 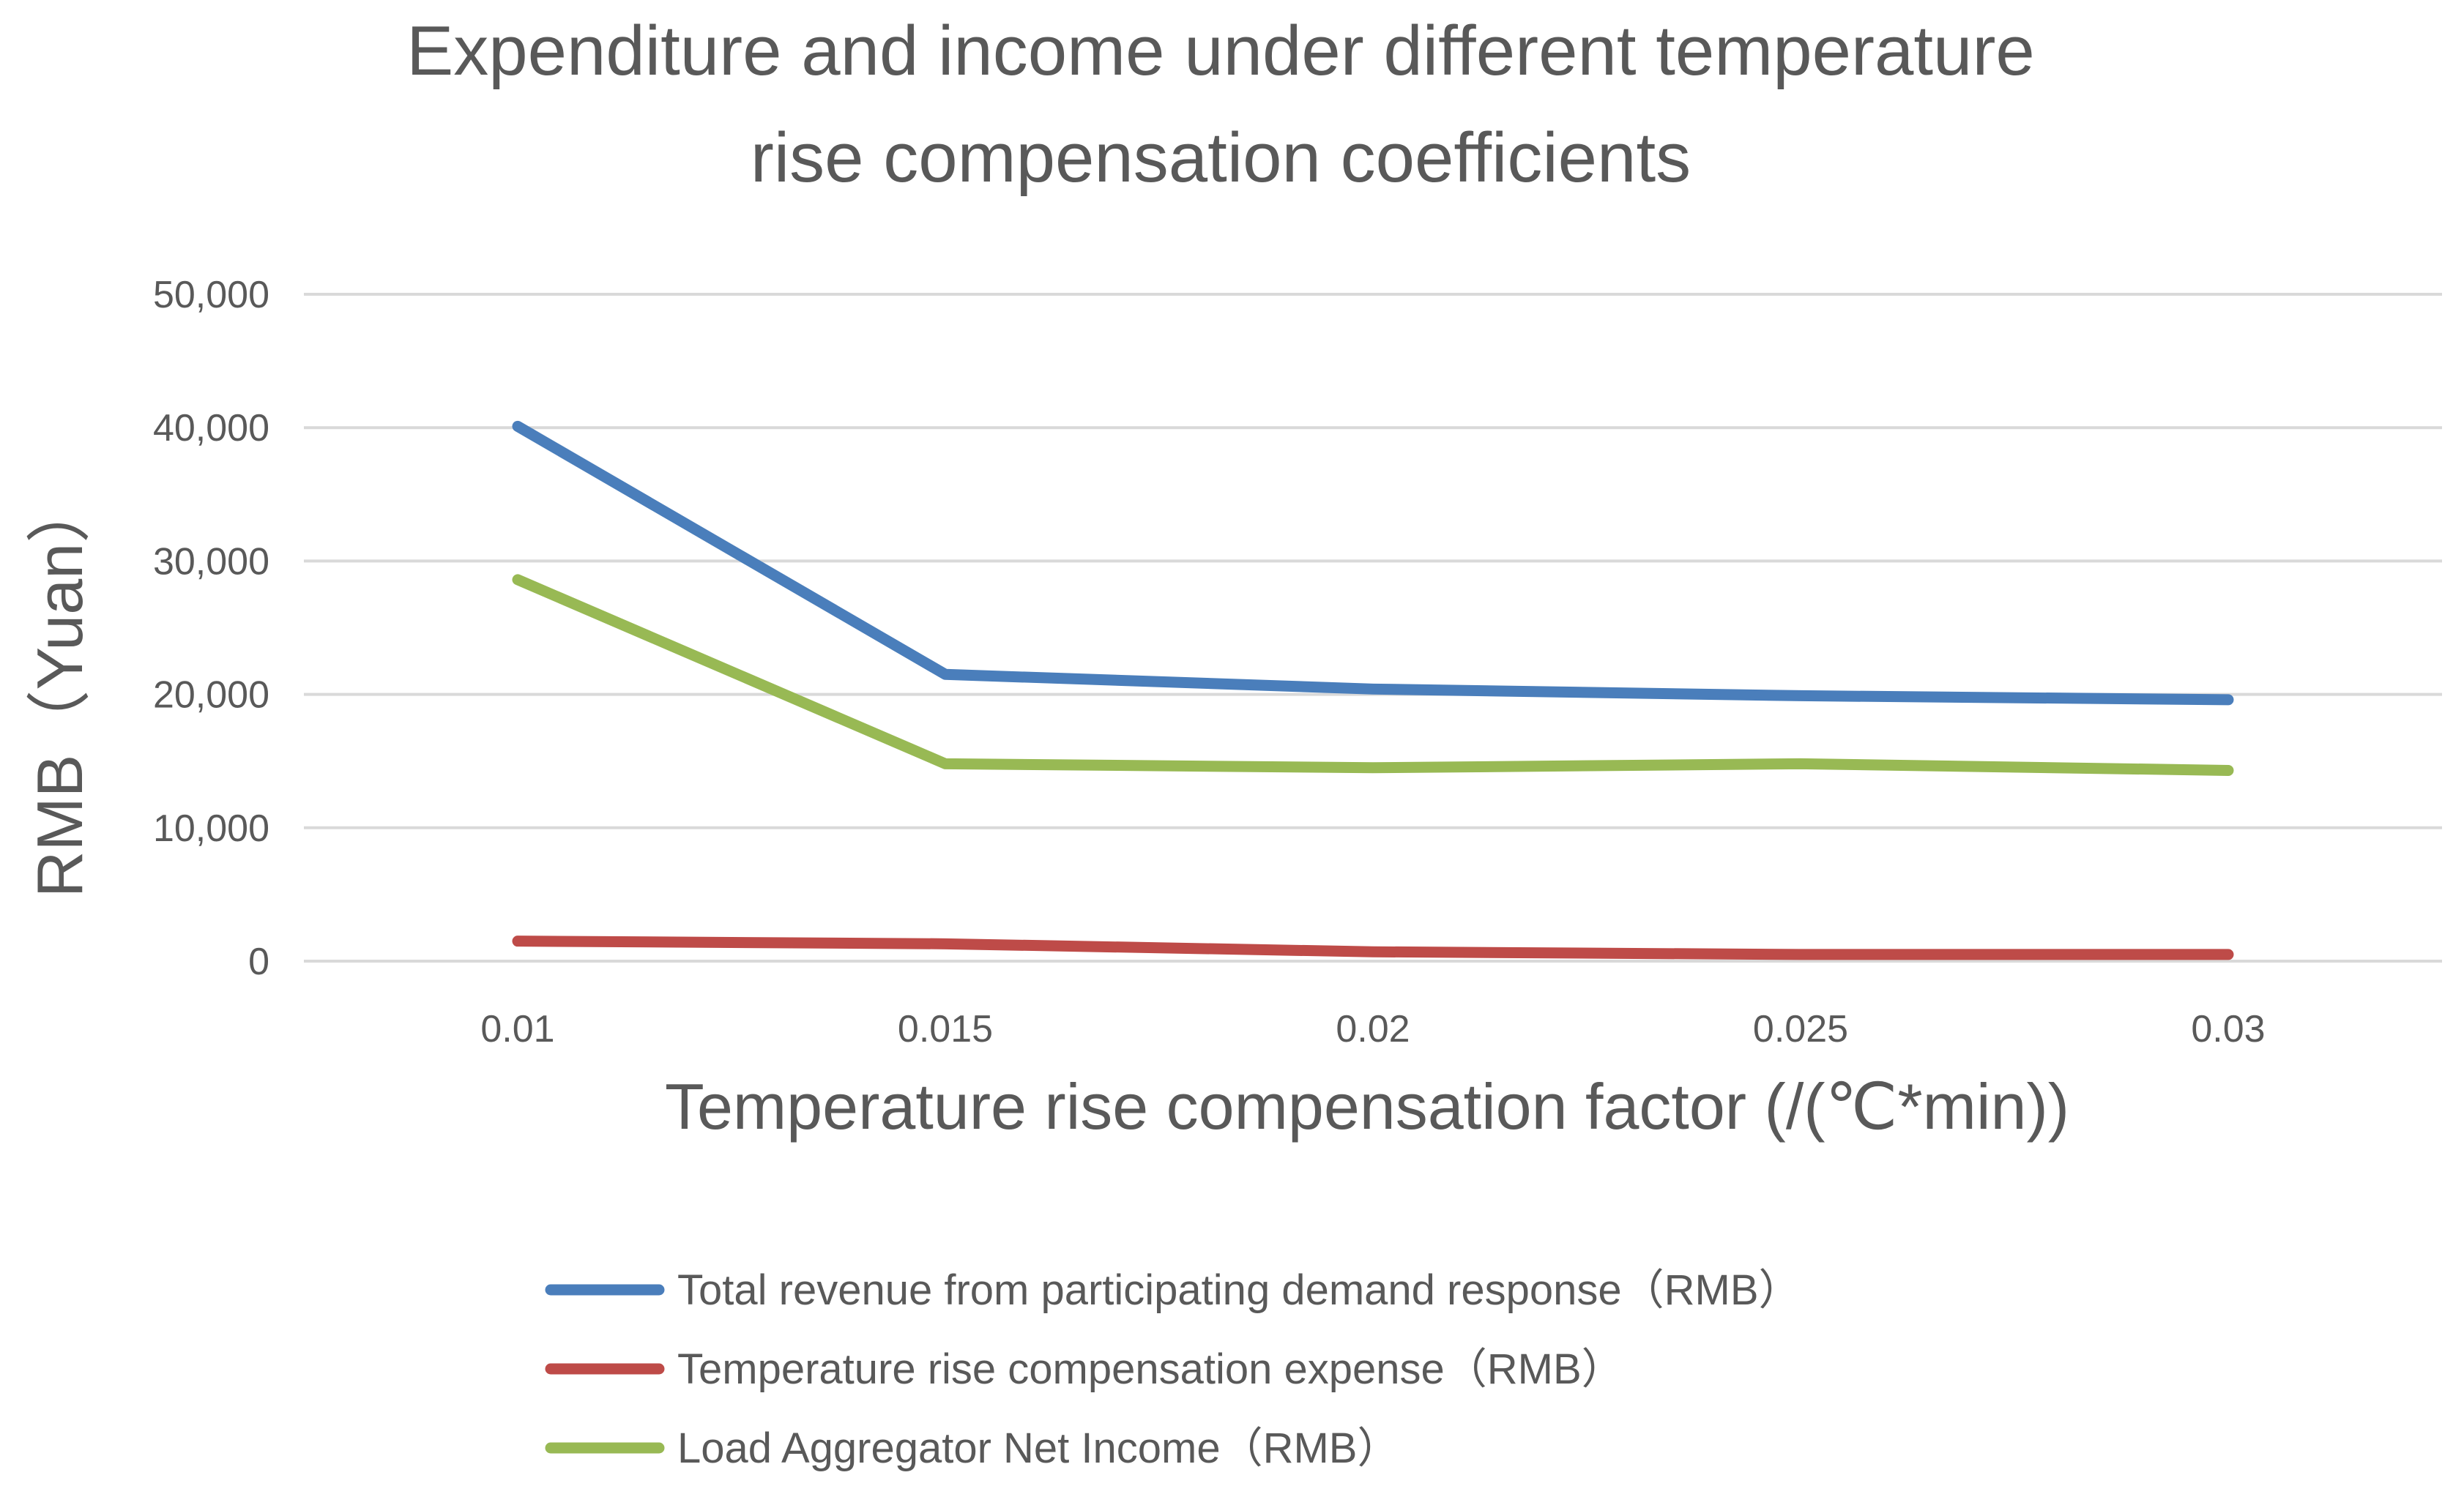 I want to click on x-tick-labels: 0.01 0.015 0.02 0.025 0.03, so click(x=1372, y=1029).